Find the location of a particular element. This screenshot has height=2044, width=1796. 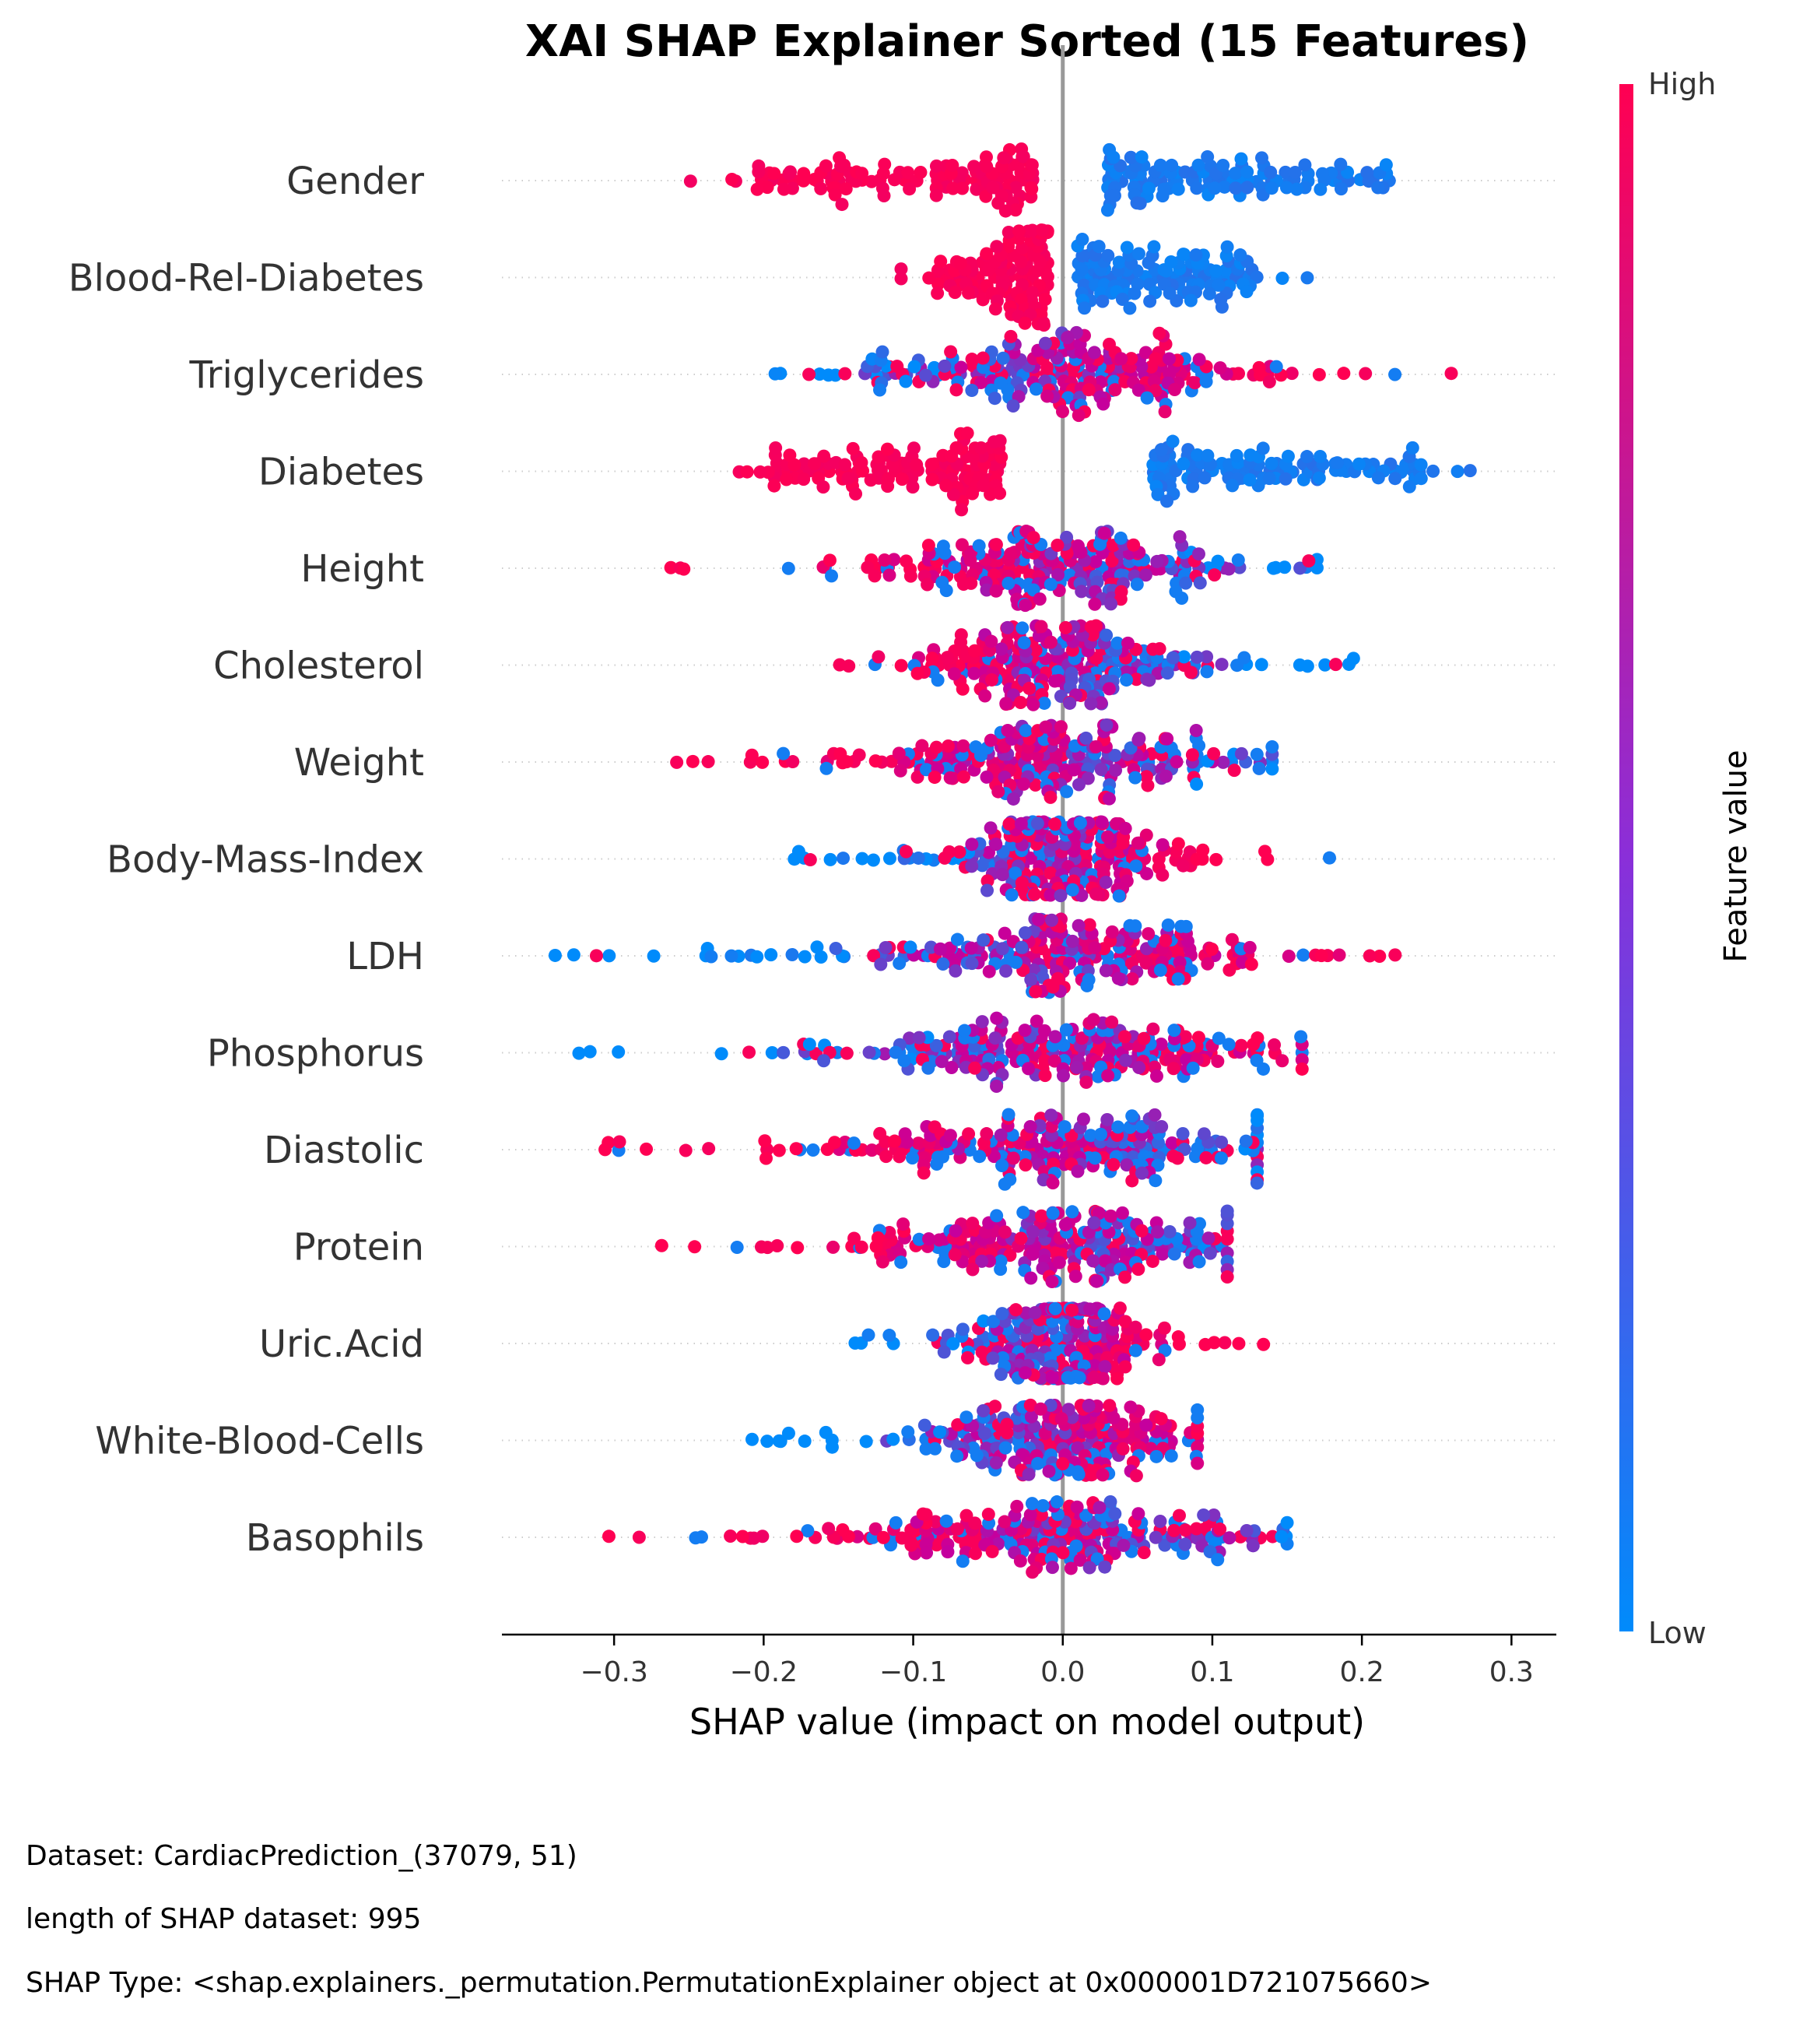

x-tick-label: 0.0 is located at coordinates (1062, 1672).